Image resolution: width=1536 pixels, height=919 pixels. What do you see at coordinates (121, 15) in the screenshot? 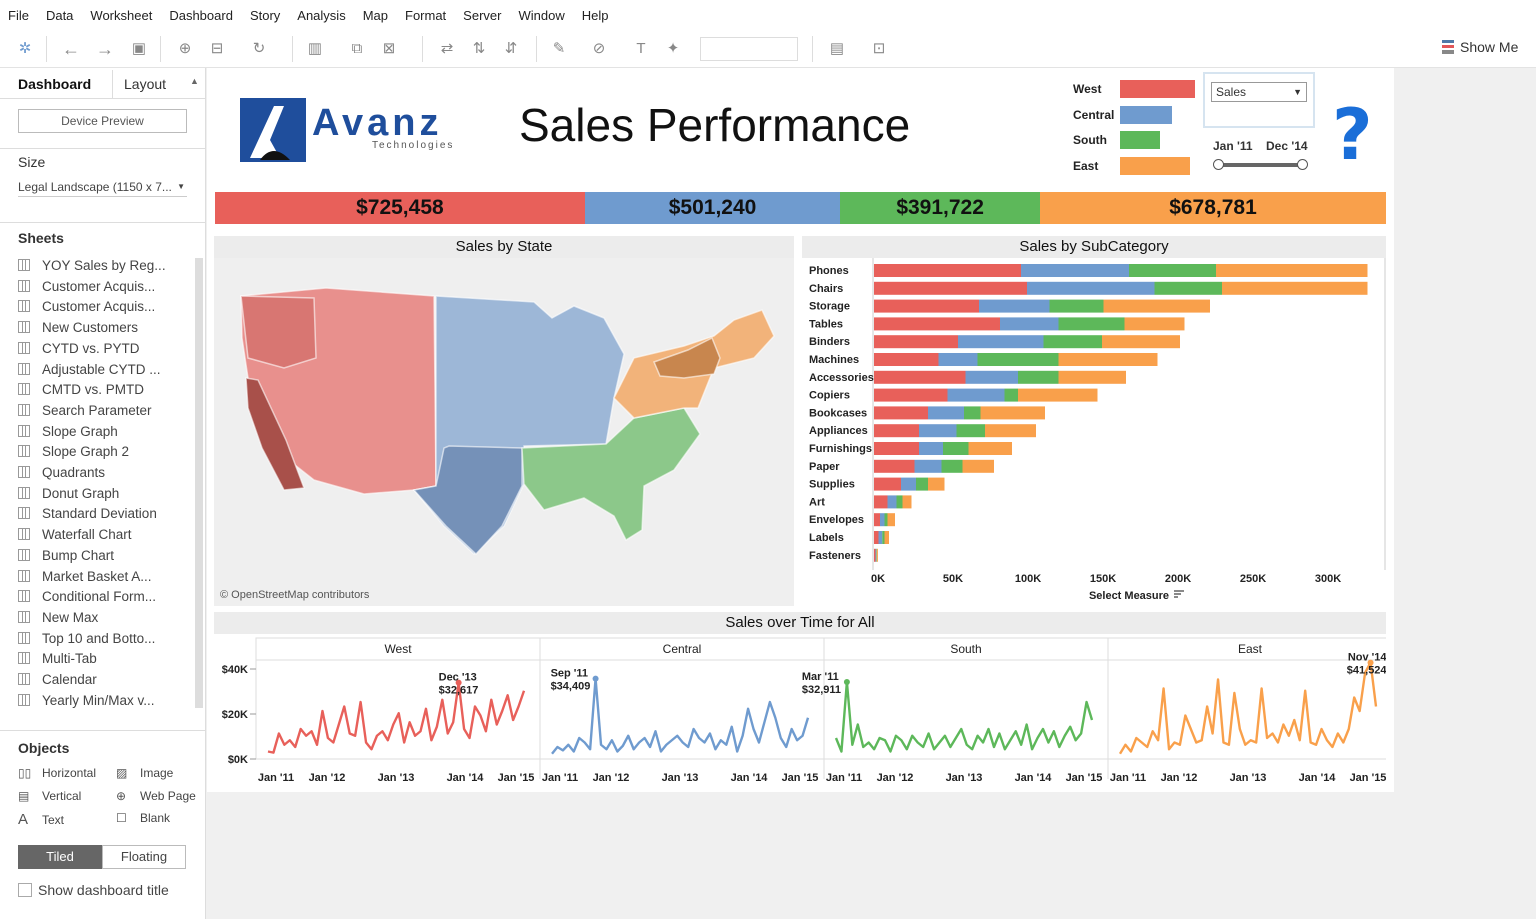
I see `menu-worksheet: Worksheet` at bounding box center [121, 15].